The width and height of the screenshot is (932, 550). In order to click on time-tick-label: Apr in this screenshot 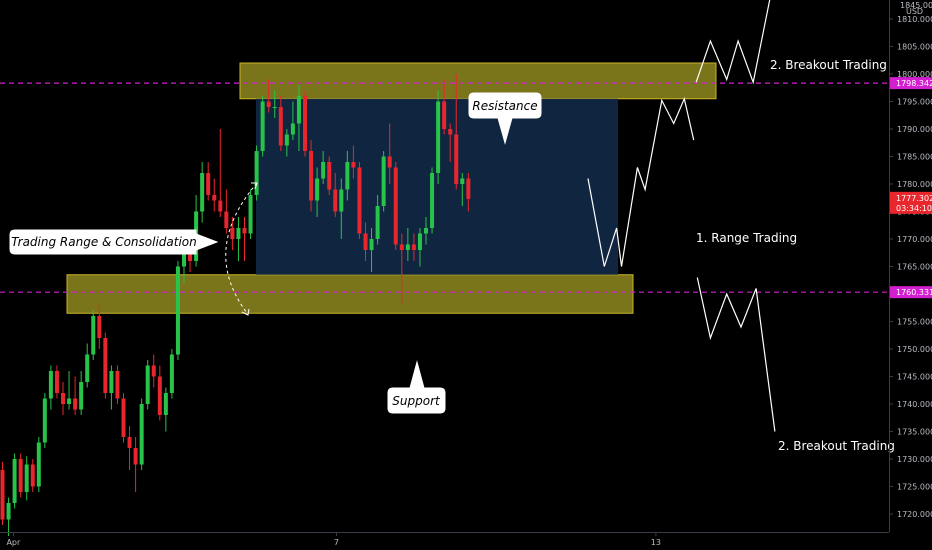, I will do `click(13, 542)`.